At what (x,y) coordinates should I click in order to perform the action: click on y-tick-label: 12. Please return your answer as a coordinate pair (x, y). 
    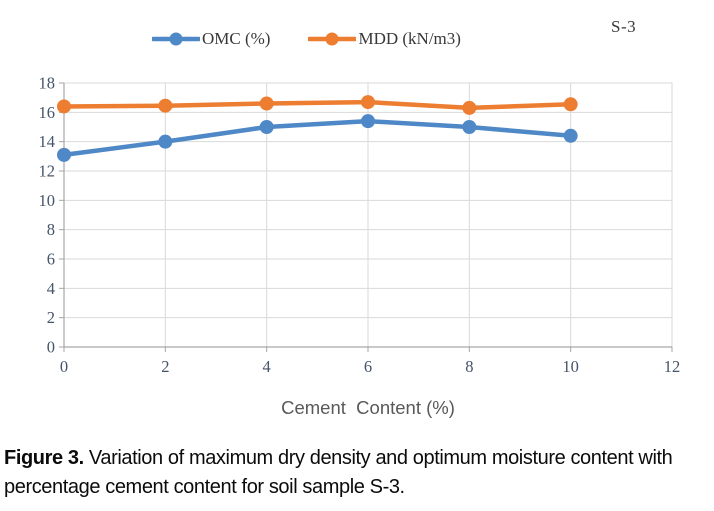
    Looking at the image, I should click on (47, 171).